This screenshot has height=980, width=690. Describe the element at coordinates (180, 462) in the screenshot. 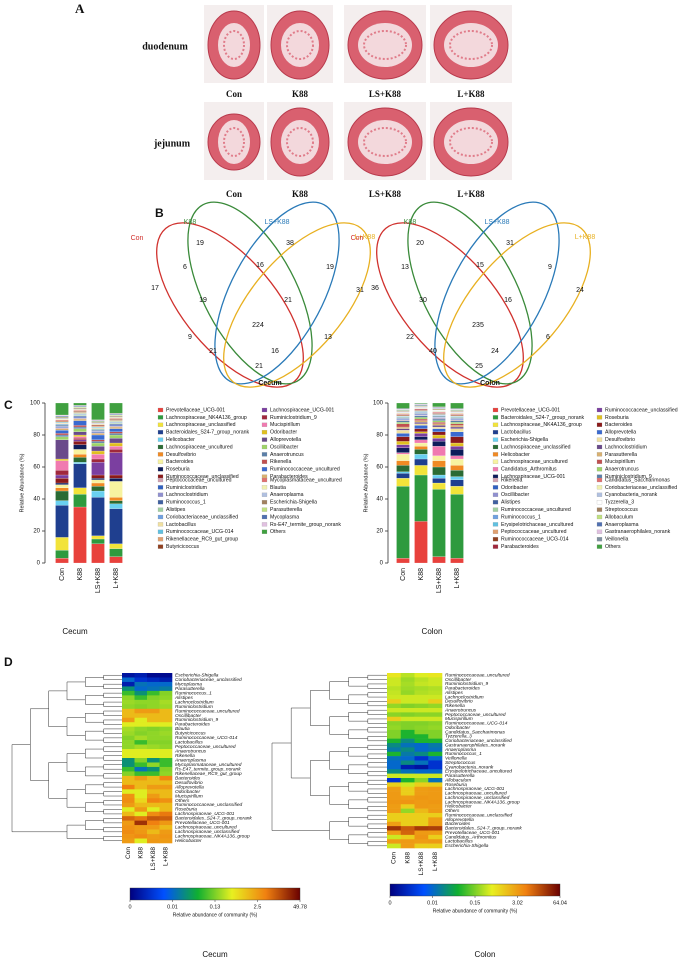

I see `legend-label: Bacteroides` at that location.